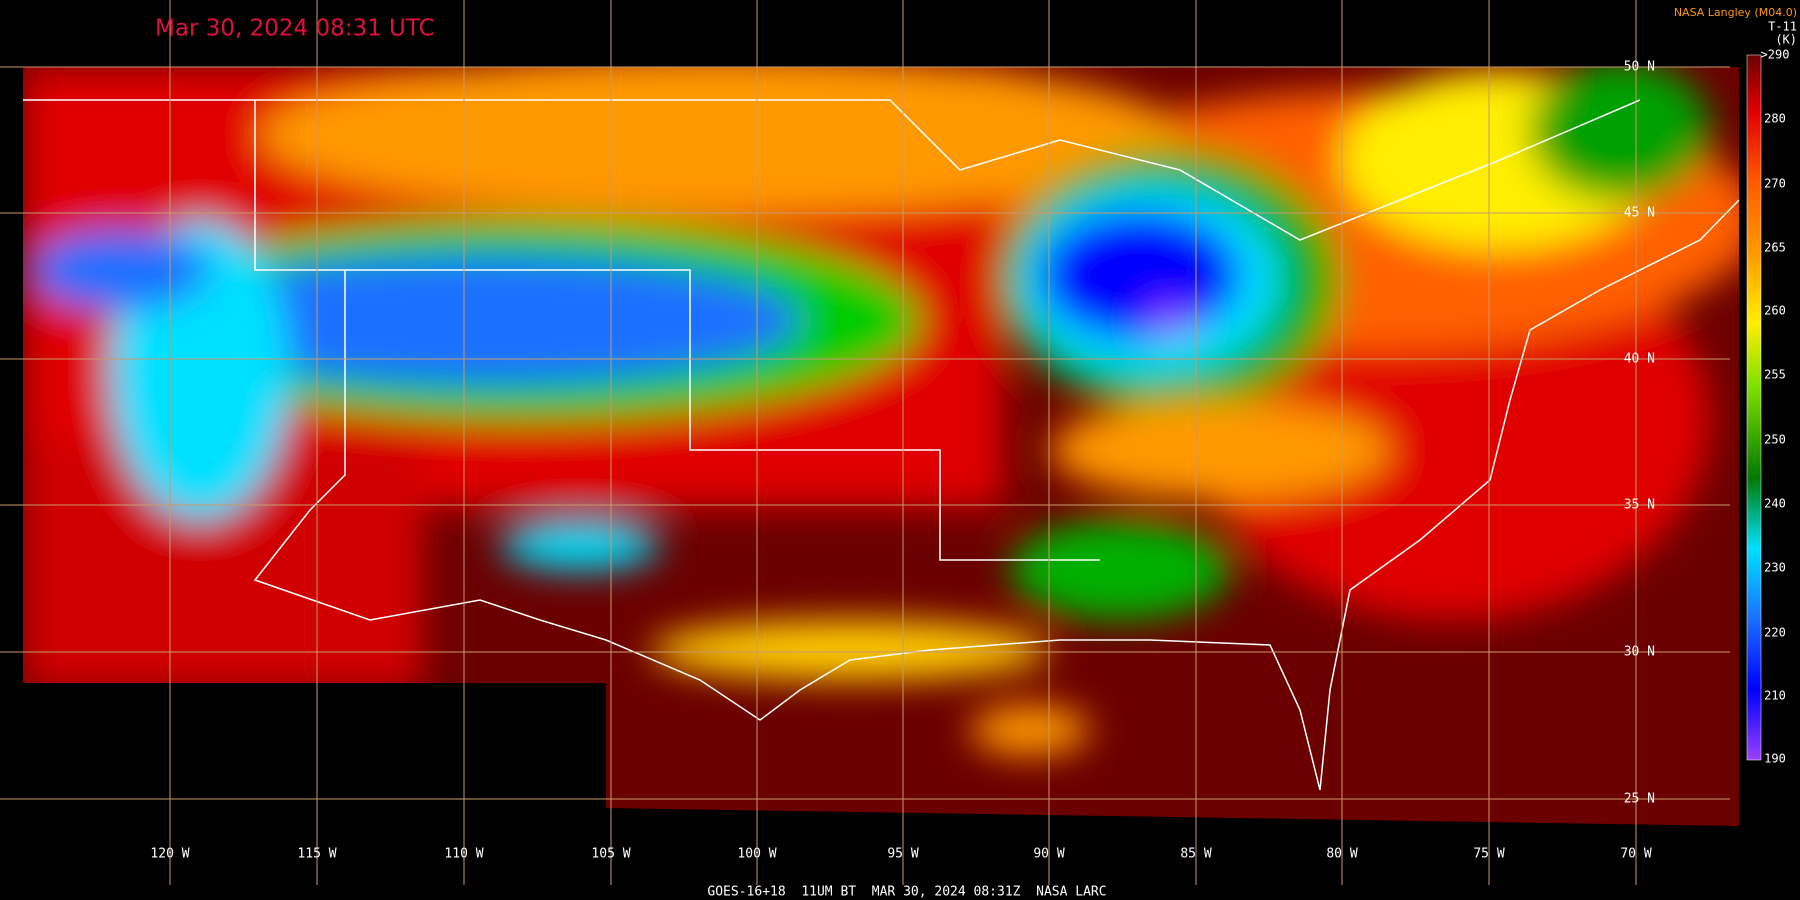  Describe the element at coordinates (1775, 375) in the screenshot. I see `colorbar-label: 255` at that location.